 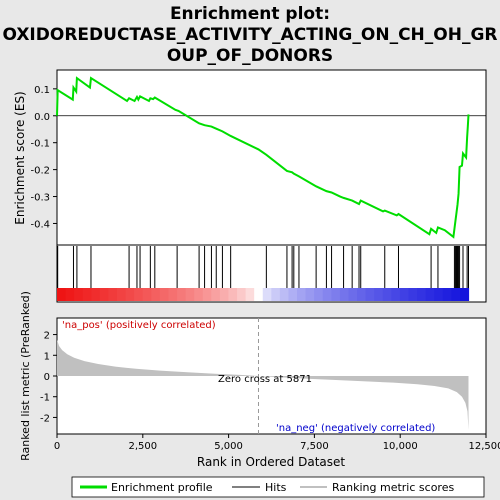 I want to click on rank-x-tick-label: 10,000, so click(x=400, y=446).